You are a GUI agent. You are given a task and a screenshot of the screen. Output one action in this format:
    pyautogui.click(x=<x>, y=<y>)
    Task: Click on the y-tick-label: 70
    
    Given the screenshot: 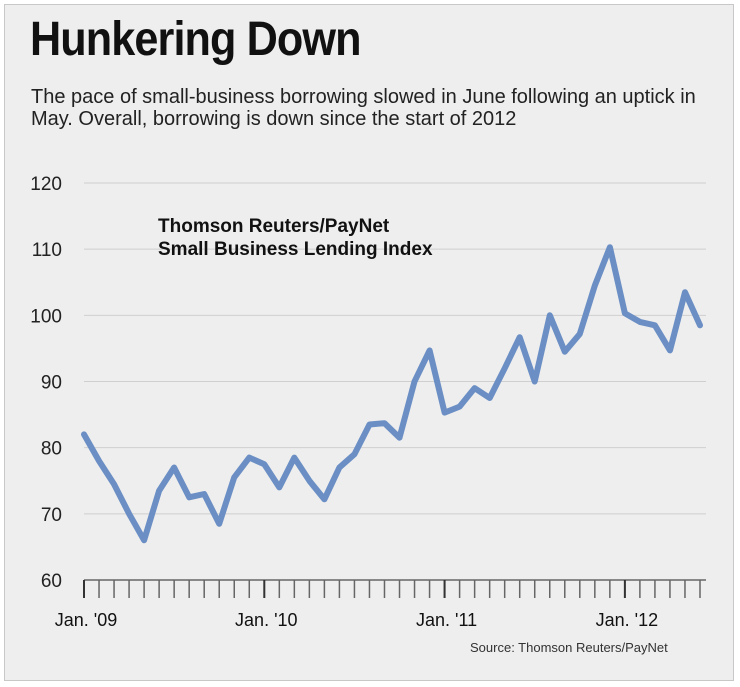 What is the action you would take?
    pyautogui.click(x=51, y=515)
    